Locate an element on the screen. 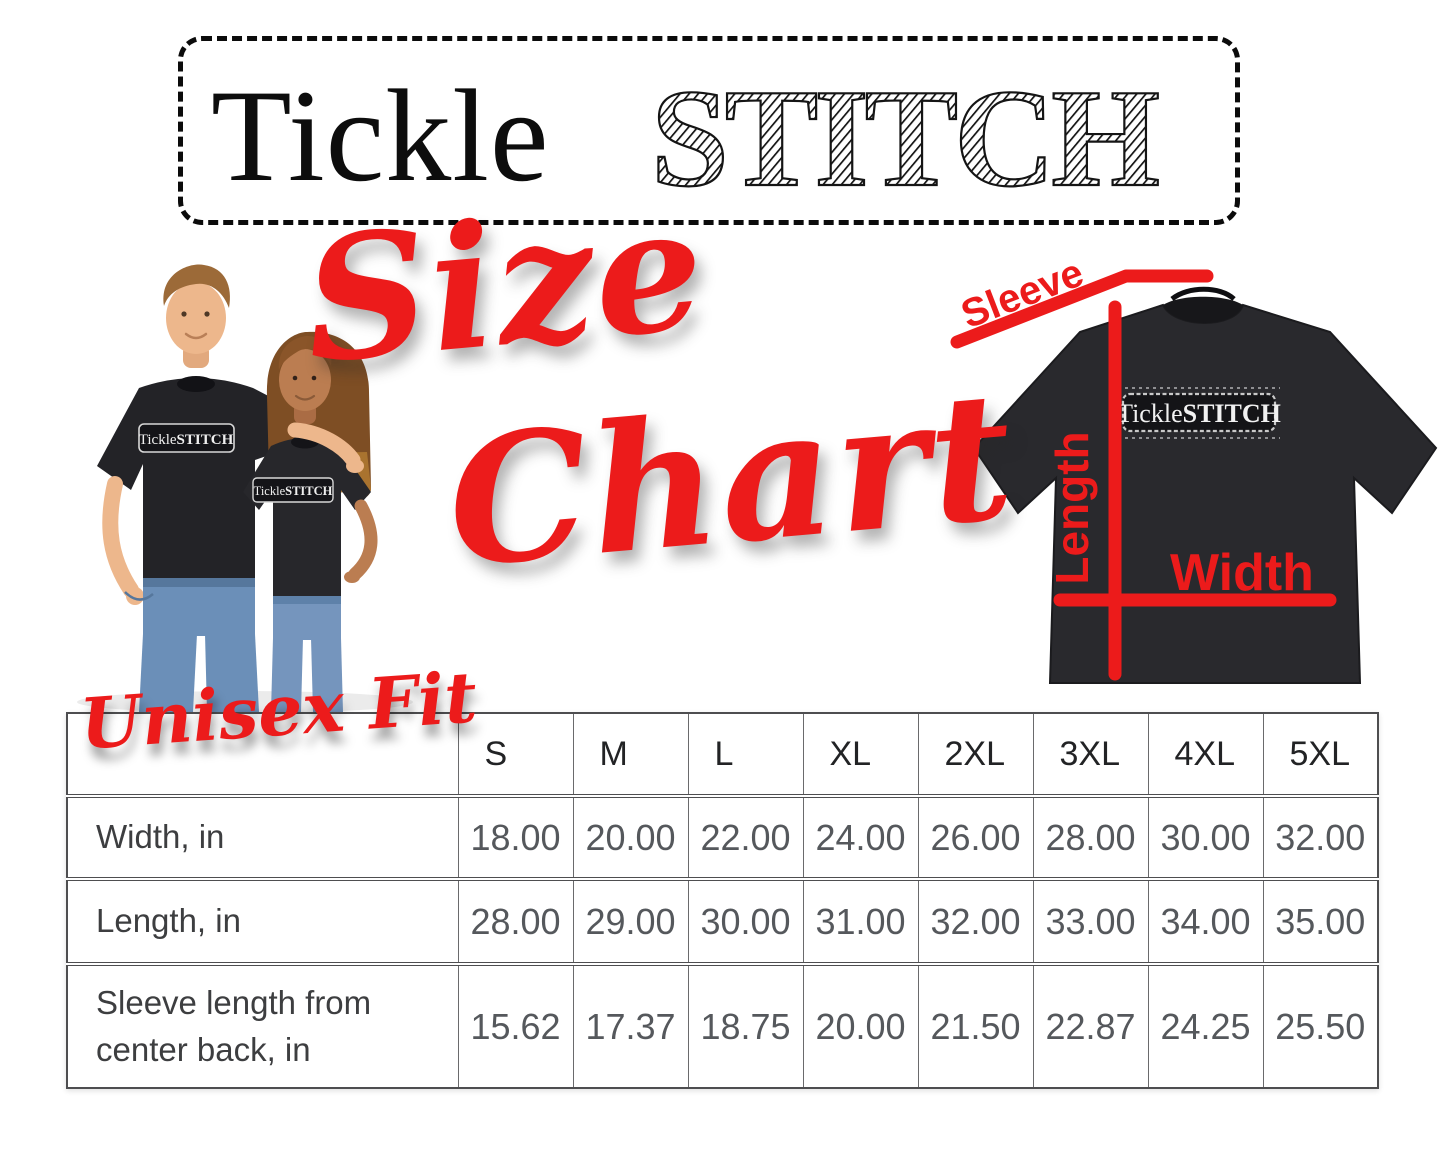 The image size is (1445, 1156). brand-logo-box: Tickle STITCH is located at coordinates (709, 130).